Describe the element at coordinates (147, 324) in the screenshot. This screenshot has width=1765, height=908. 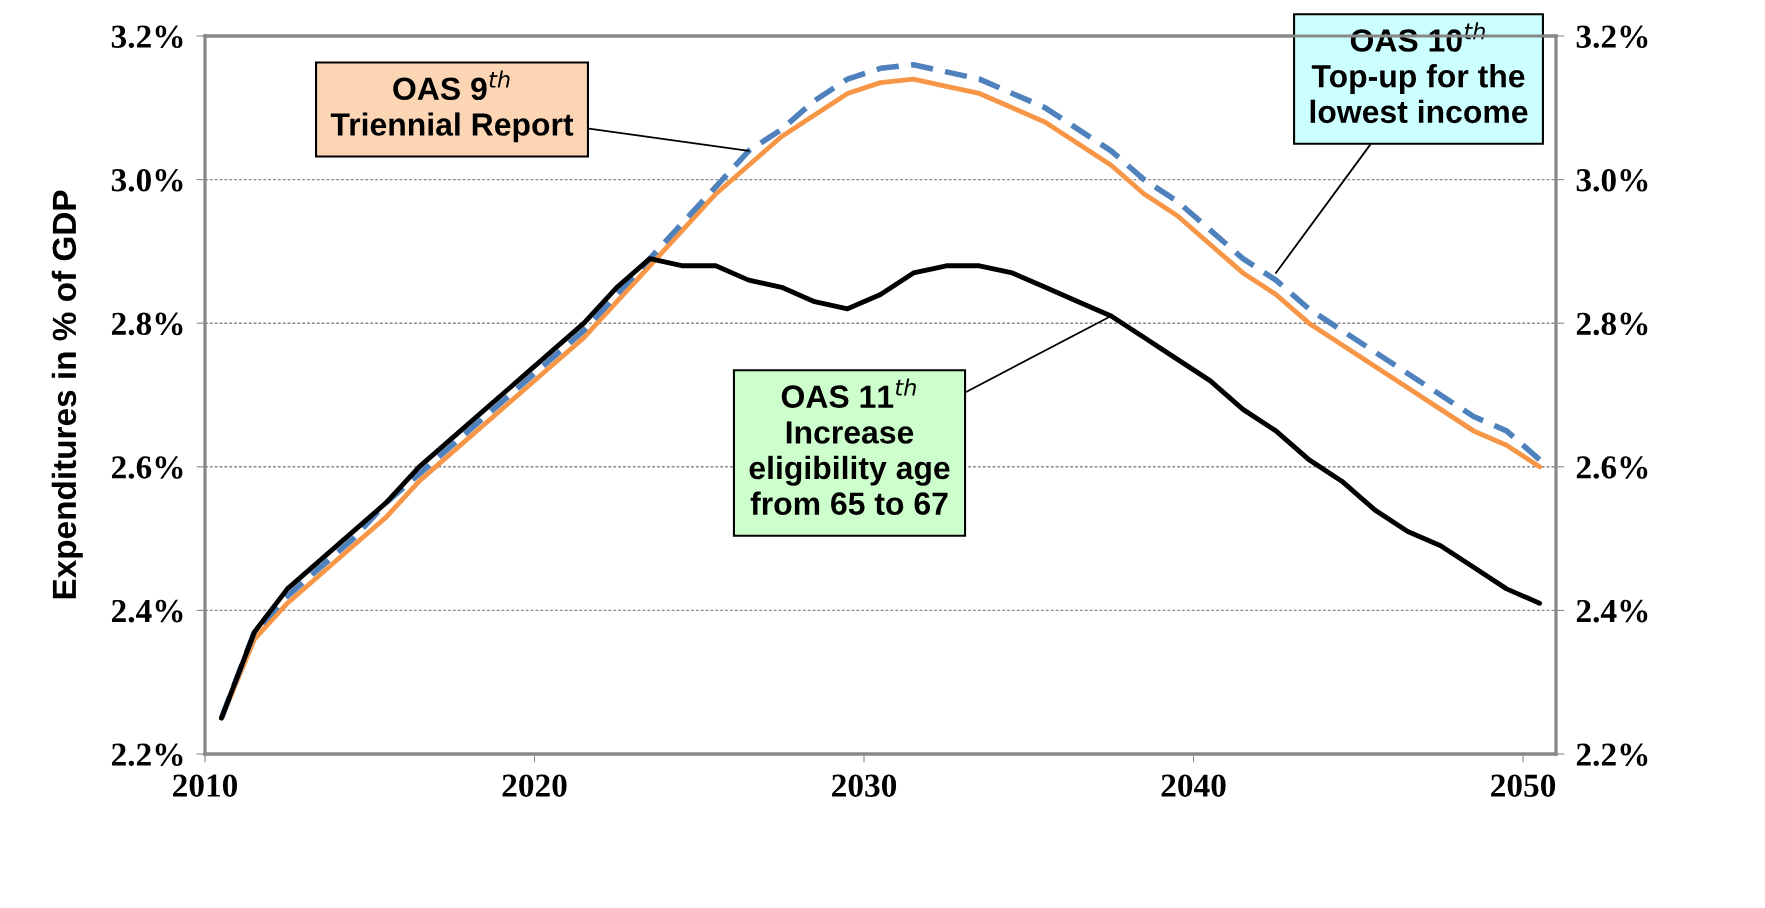
I see `y-tick-label: 2.8%` at that location.